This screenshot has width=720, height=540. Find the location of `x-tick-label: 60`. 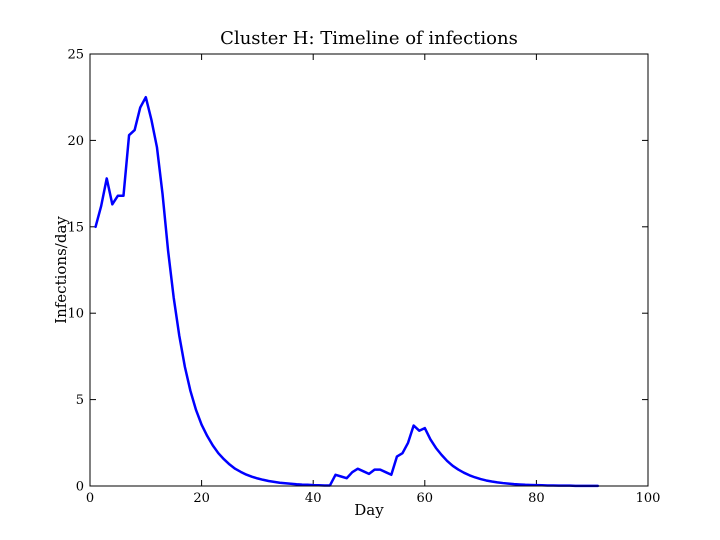

x-tick-label: 60 is located at coordinates (425, 498).